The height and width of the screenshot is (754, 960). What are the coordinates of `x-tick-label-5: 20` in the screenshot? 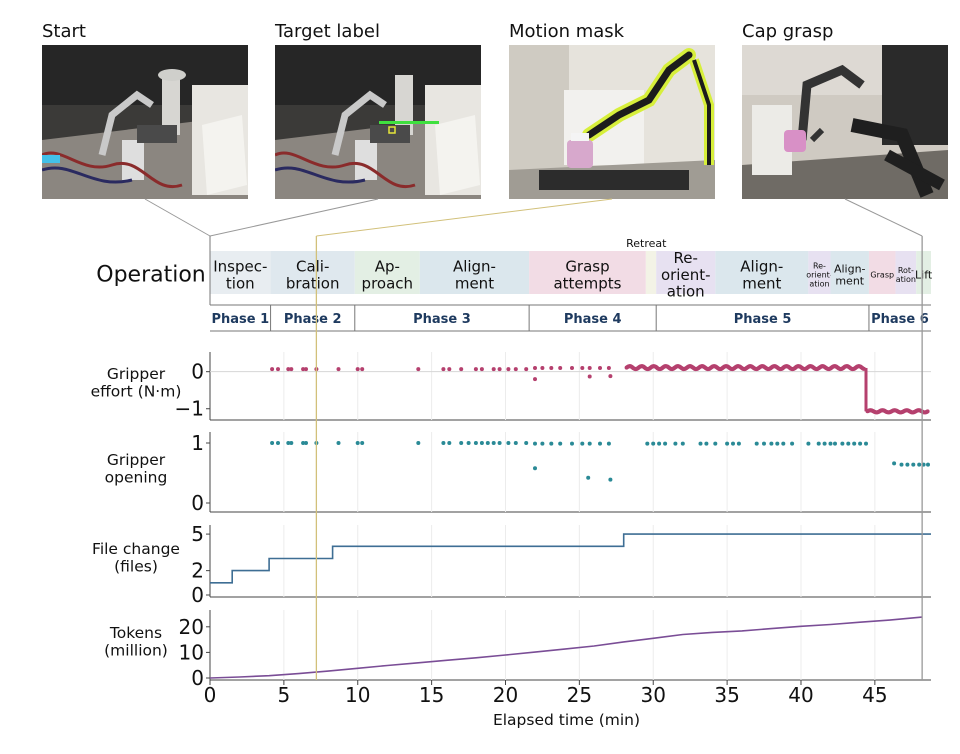 It's located at (505, 695).